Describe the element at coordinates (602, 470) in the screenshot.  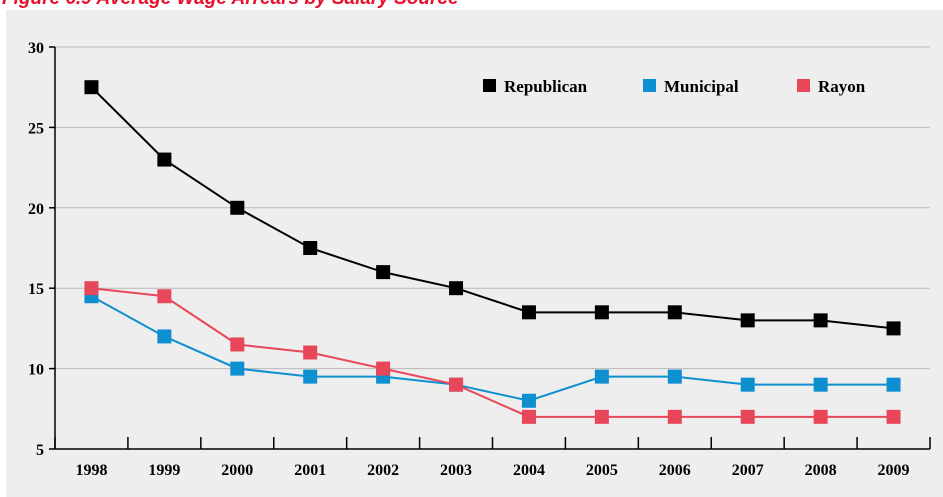
I see `x-tick-label: 2005` at that location.